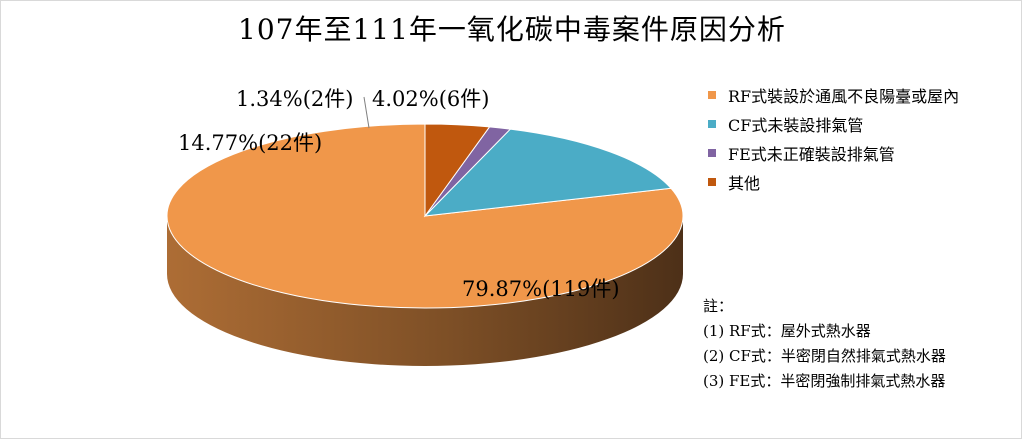 This screenshot has height=441, width=1024. Describe the element at coordinates (844, 96) in the screenshot. I see `legend-label: RF式裝設於通風不良陽臺或屋內` at that location.